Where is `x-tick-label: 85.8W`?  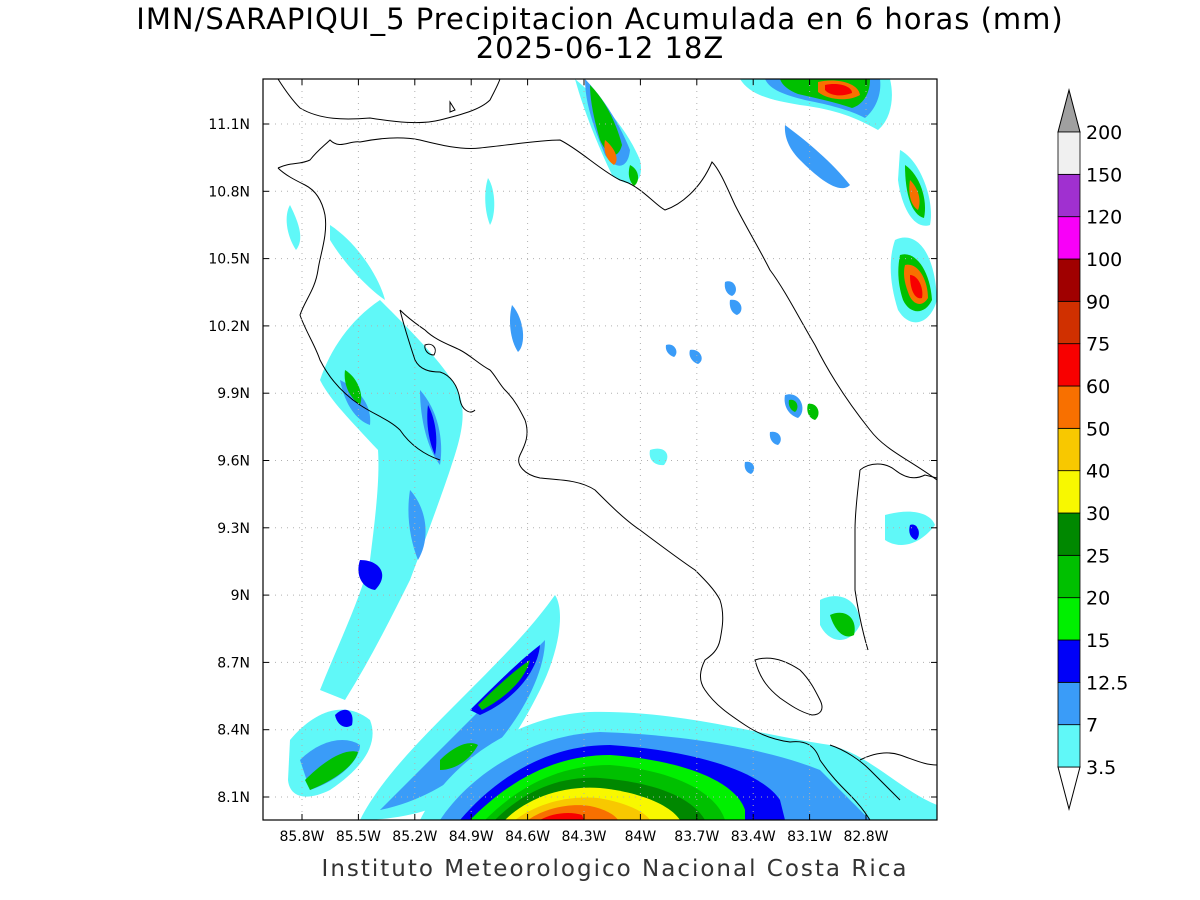
x-tick-label: 85.8W is located at coordinates (301, 837).